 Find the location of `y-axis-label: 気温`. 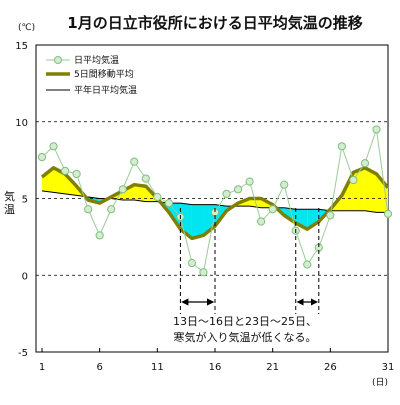

y-axis-label: 気温 is located at coordinates (9, 202).